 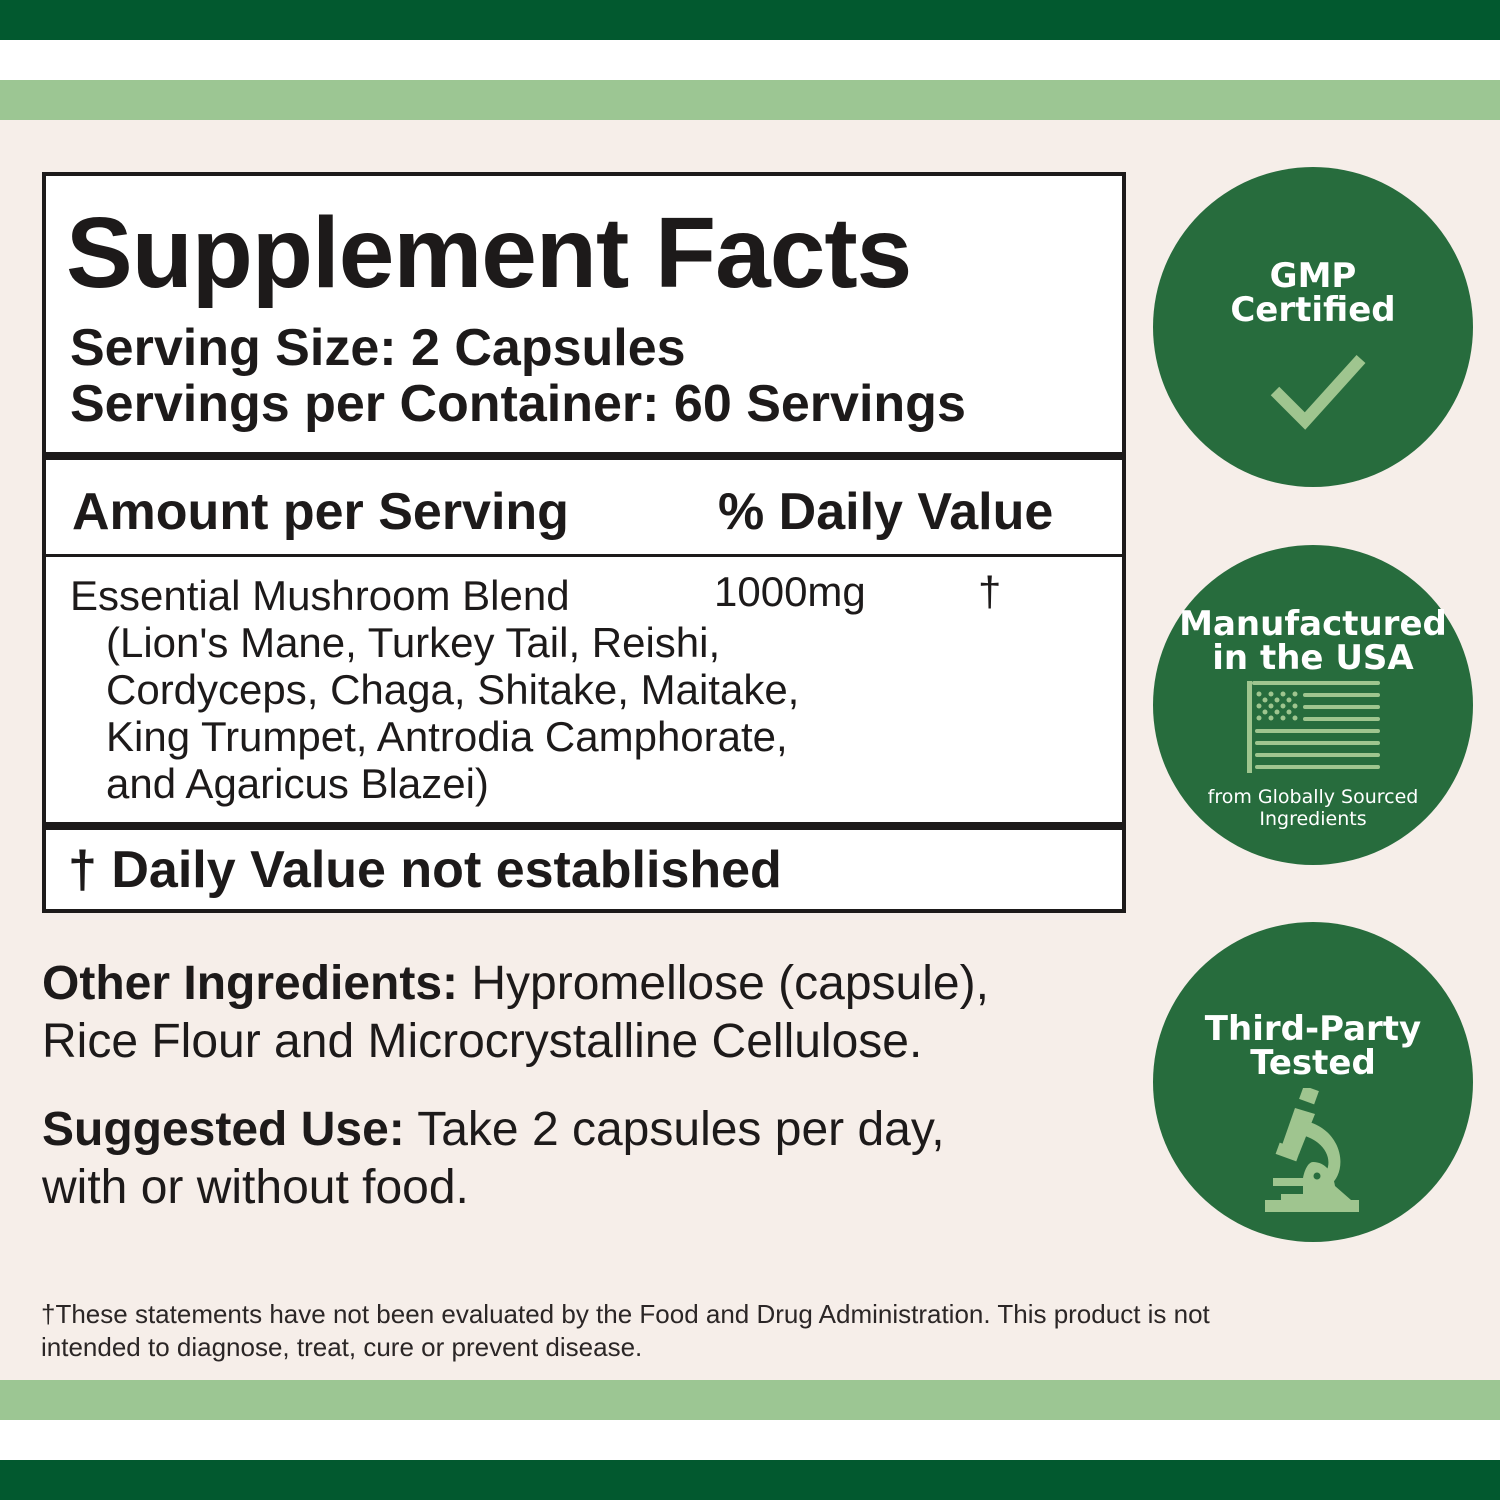 What do you see at coordinates (297, 783) in the screenshot?
I see `ingredient-detail: and Agaricus Blazei)` at bounding box center [297, 783].